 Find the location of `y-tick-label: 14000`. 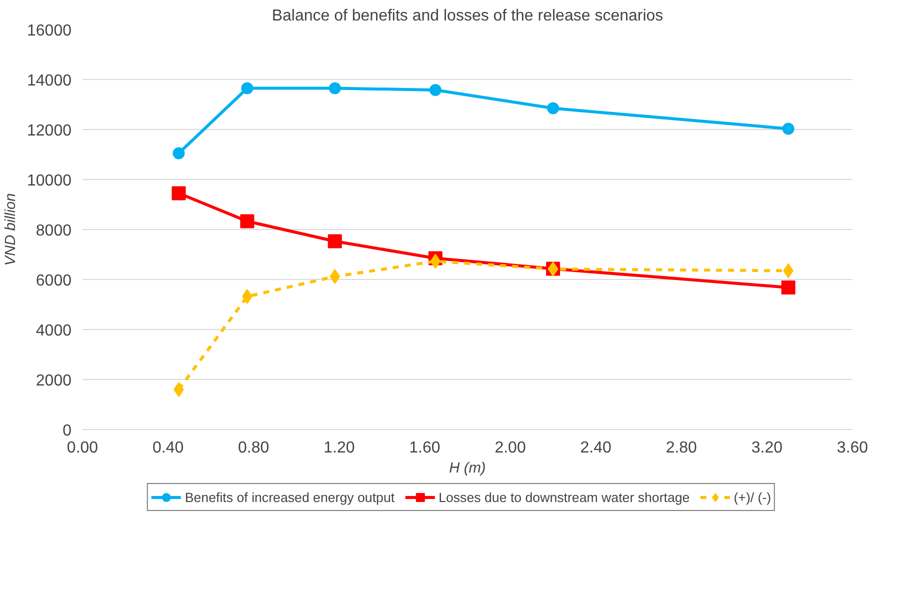

y-tick-label: 14000 is located at coordinates (49, 81).